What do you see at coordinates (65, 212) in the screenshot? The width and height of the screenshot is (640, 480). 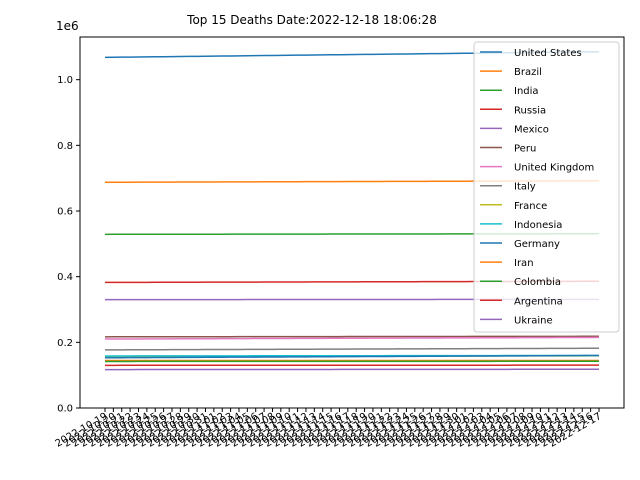 I see `y-tick-label: 0.6` at bounding box center [65, 212].